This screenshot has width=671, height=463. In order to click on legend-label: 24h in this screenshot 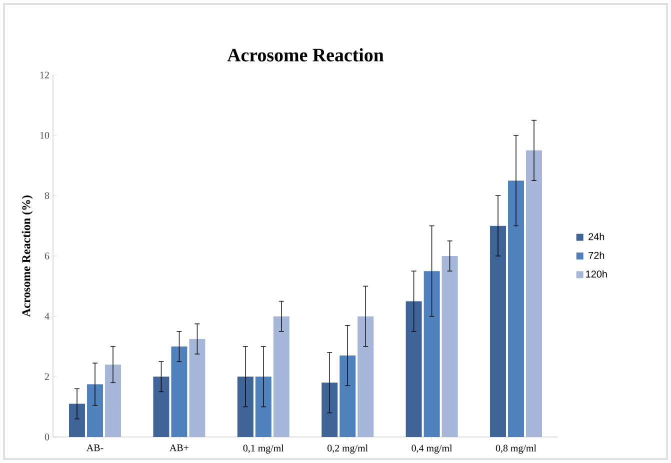, I will do `click(596, 236)`.